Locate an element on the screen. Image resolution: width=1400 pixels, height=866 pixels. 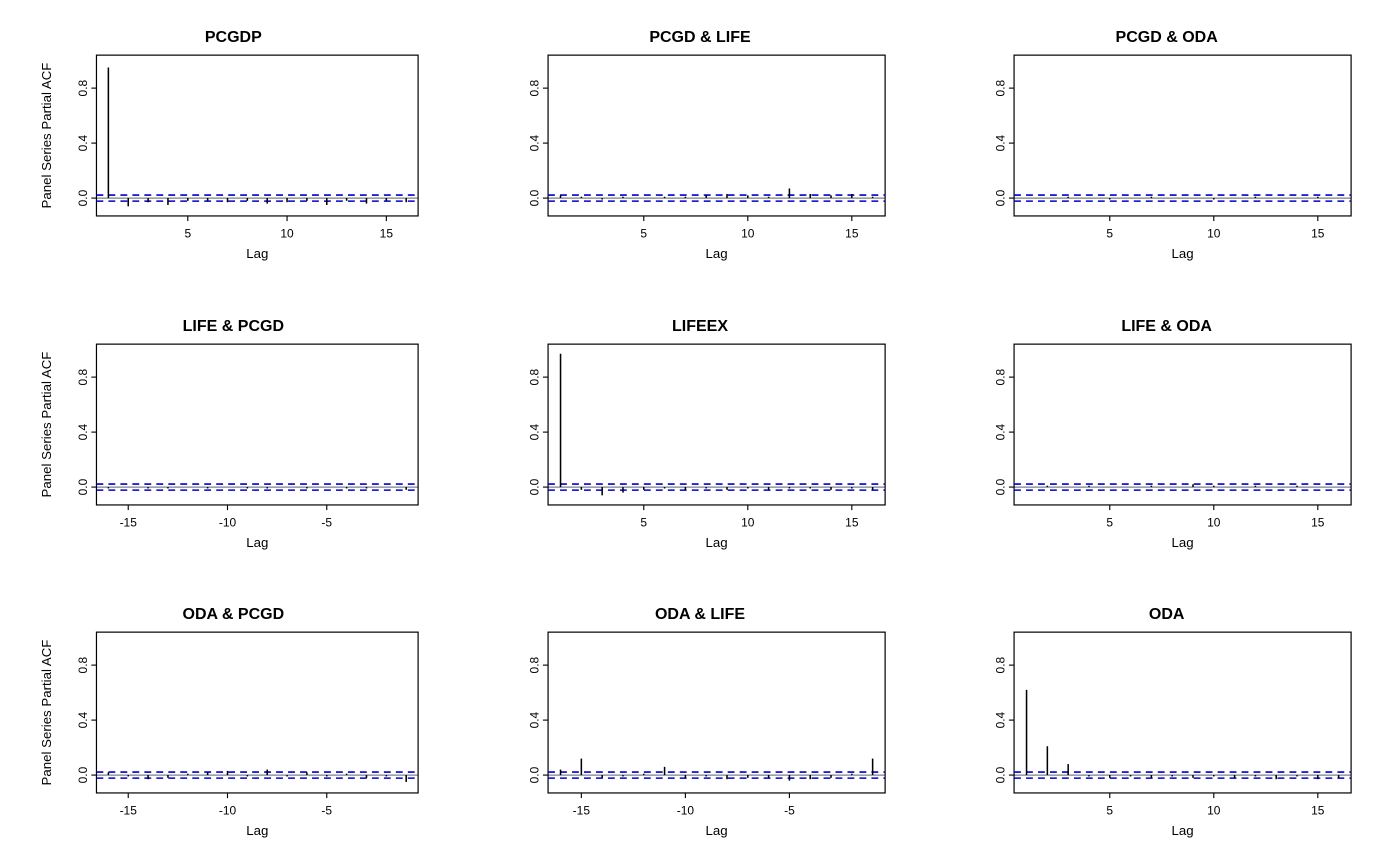
panel-title: LIFE & ODA is located at coordinates (1166, 326).